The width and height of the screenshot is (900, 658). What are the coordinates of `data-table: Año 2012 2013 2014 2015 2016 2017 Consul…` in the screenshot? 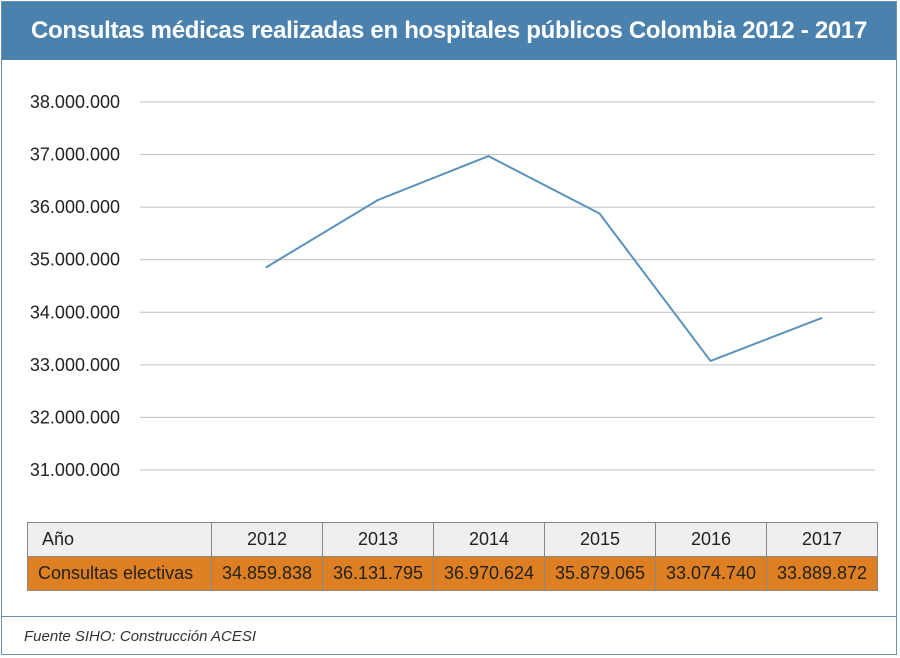 It's located at (452, 556).